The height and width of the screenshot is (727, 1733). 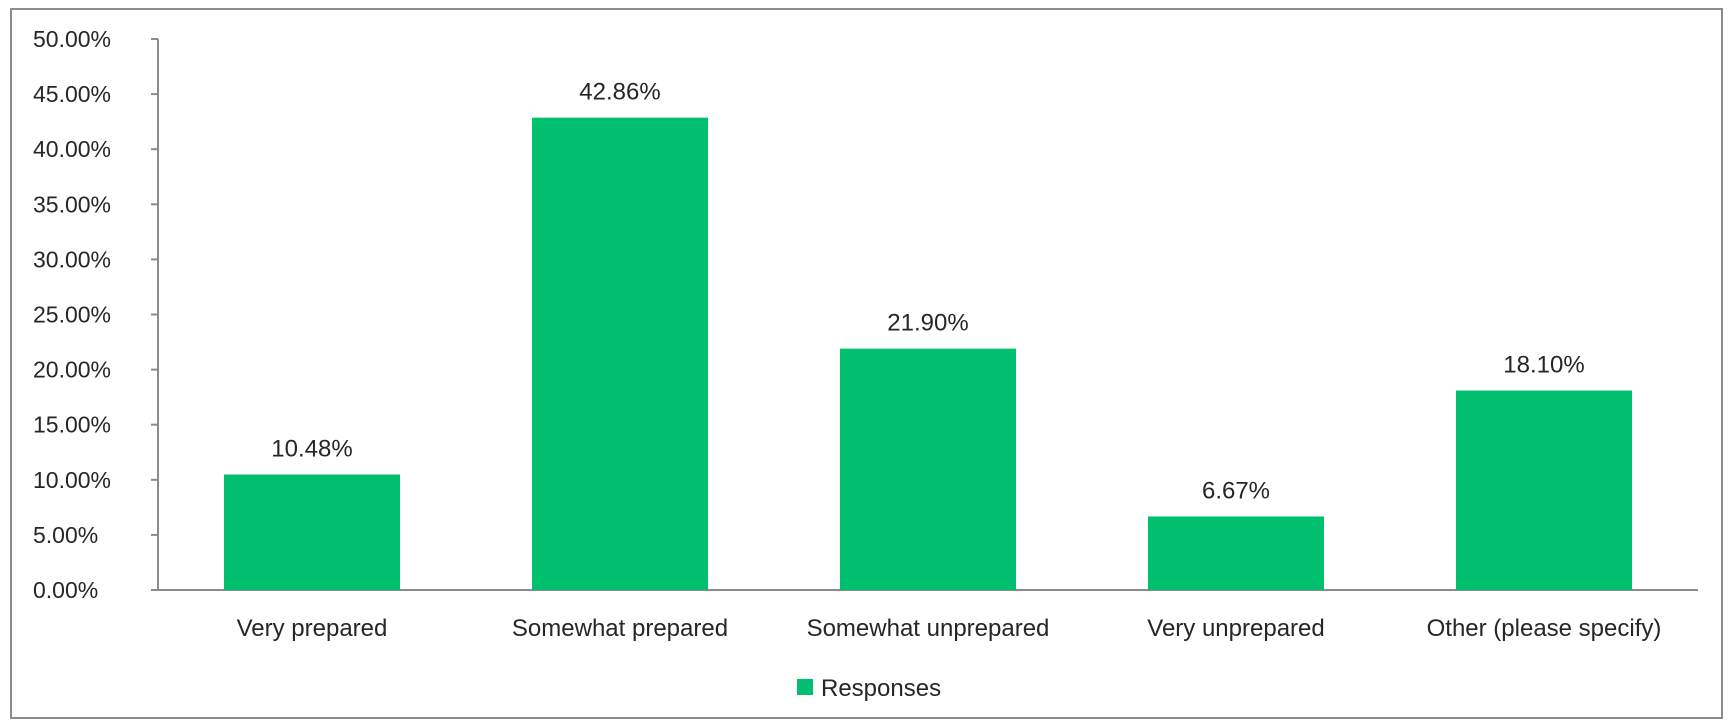 I want to click on x-tick-label: Somewhat unprepared, so click(x=928, y=628).